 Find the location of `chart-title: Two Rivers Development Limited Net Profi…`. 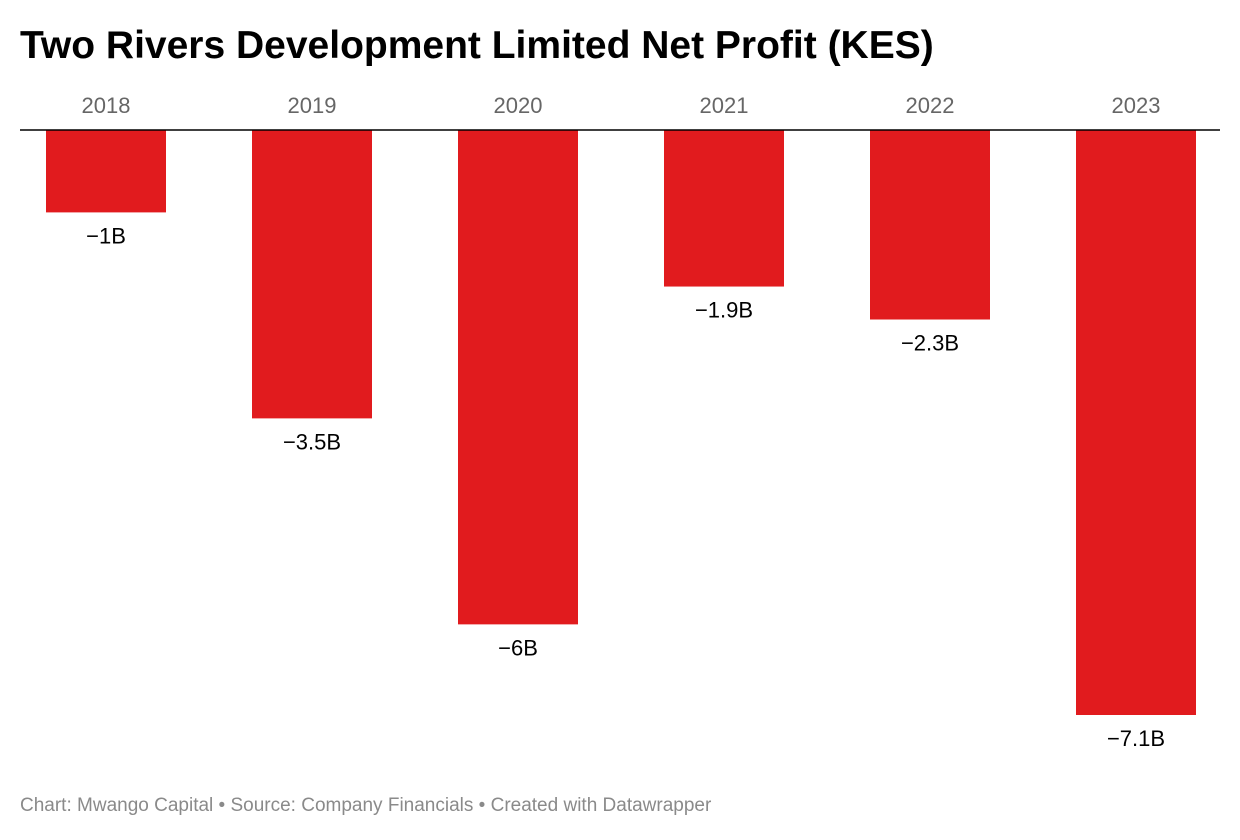

chart-title: Two Rivers Development Limited Net Profi… is located at coordinates (477, 45).